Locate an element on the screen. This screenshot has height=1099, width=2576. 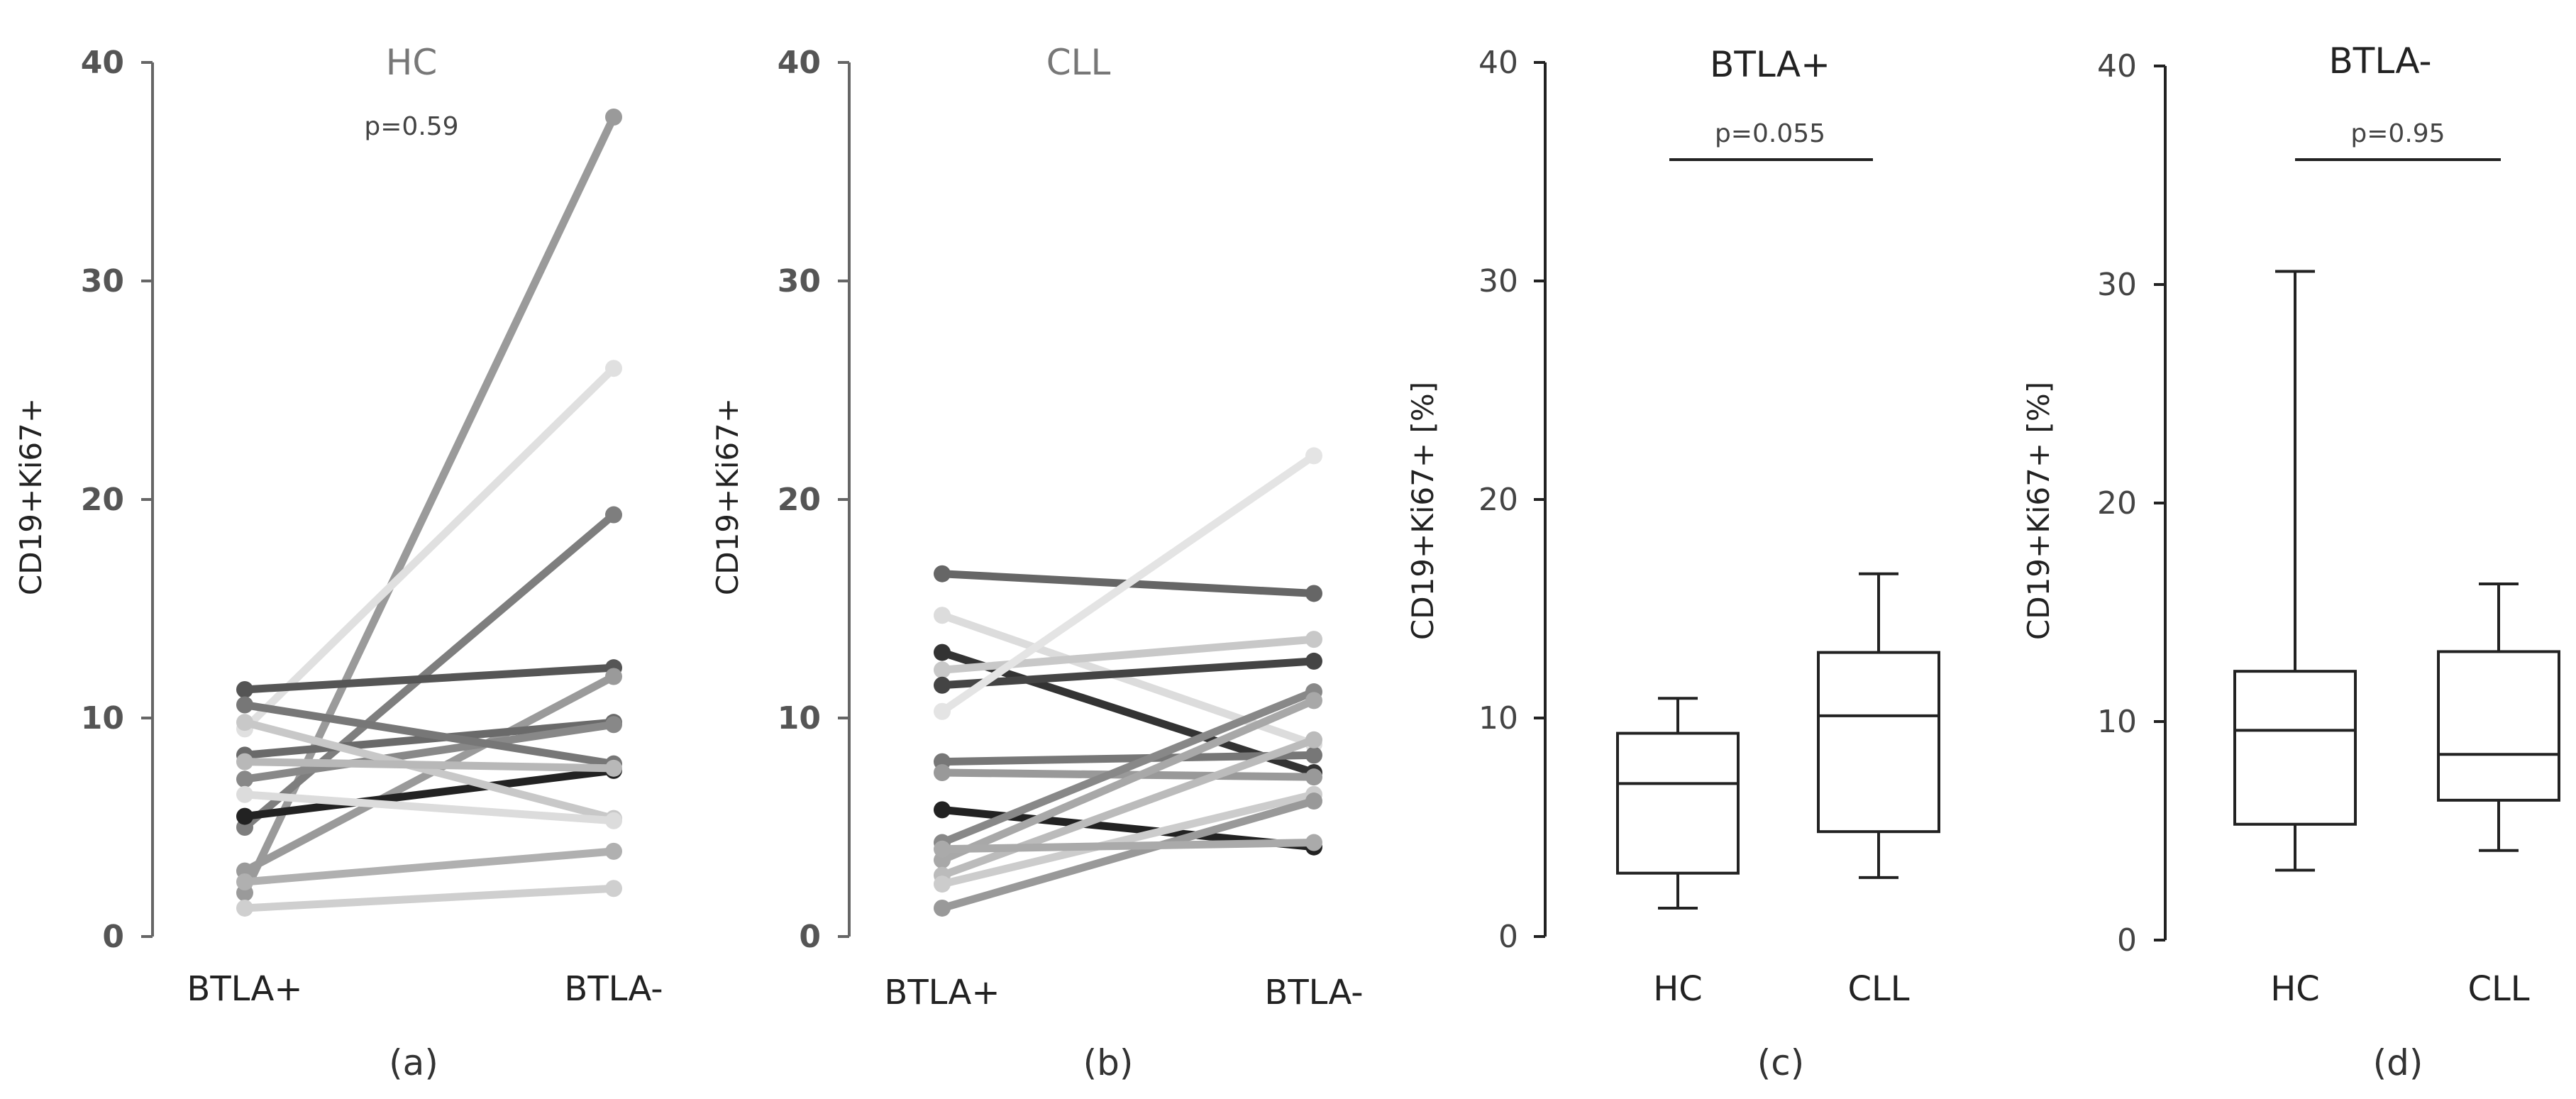
panel-b-tick-label-0: 0 is located at coordinates (810, 937).